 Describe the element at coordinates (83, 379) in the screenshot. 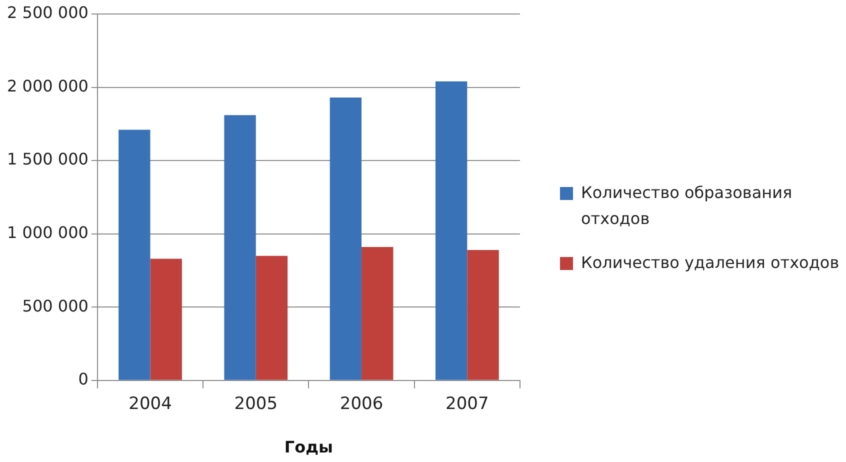

I see `y-tick-label: 0` at that location.